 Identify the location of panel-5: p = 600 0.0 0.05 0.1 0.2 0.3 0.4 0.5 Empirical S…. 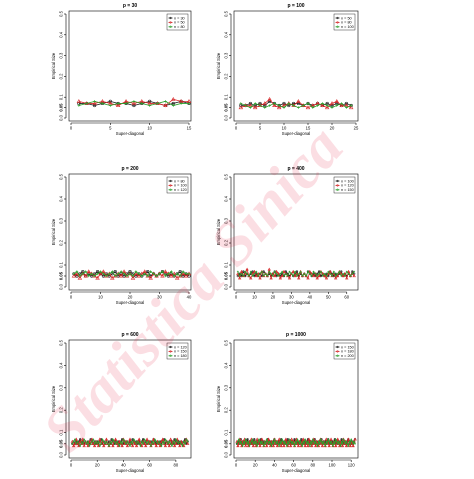
(121, 402).